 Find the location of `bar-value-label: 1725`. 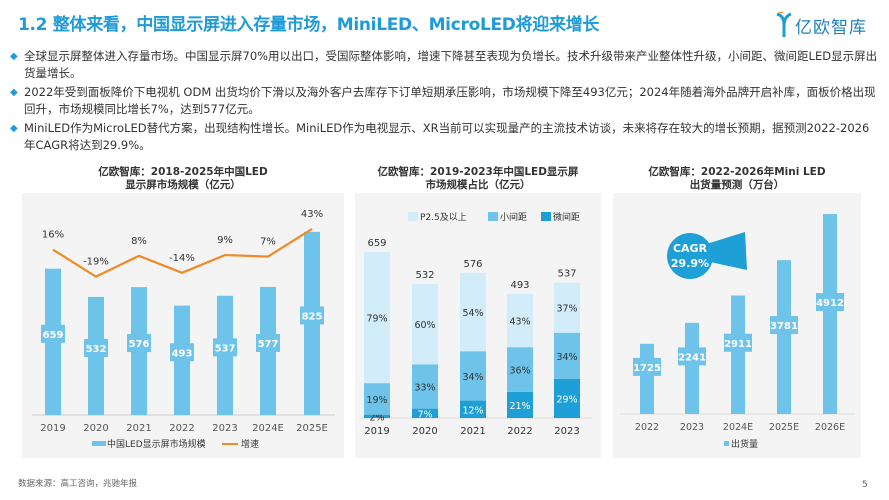

bar-value-label: 1725 is located at coordinates (647, 368).